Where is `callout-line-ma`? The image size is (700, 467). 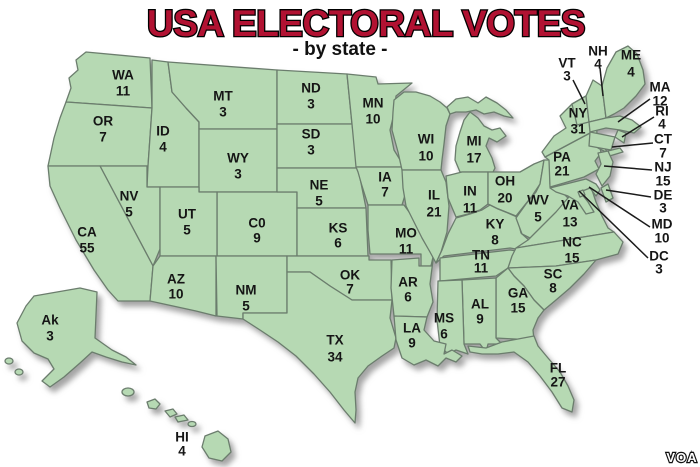 callout-line-ma is located at coordinates (634, 110).